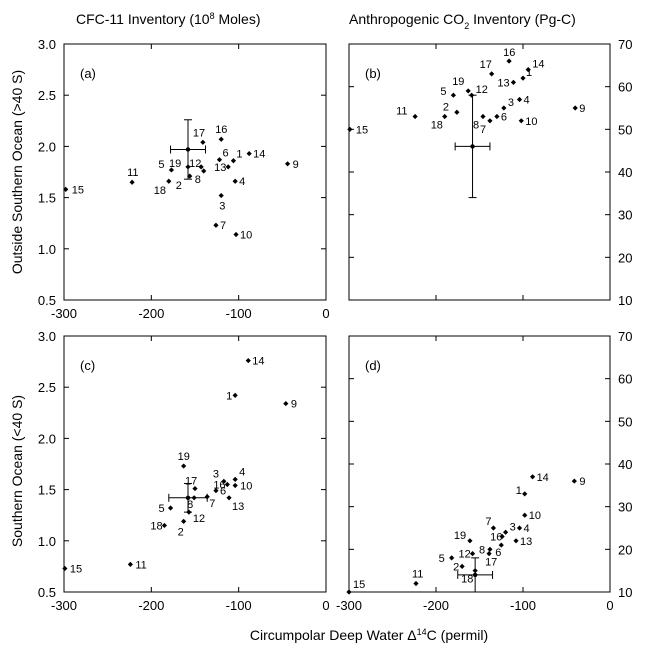 The width and height of the screenshot is (648, 648). I want to click on data-point-label: 9, so click(582, 482).